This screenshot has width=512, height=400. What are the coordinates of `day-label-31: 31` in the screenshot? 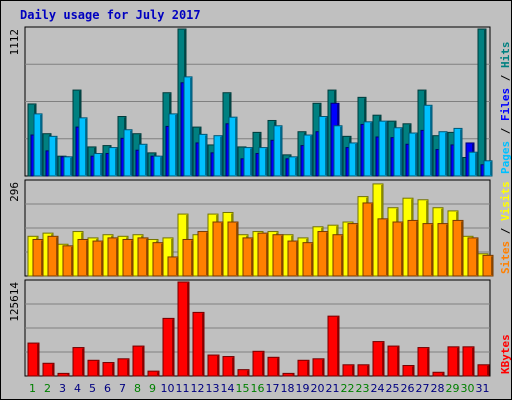 It's located at (483, 388).